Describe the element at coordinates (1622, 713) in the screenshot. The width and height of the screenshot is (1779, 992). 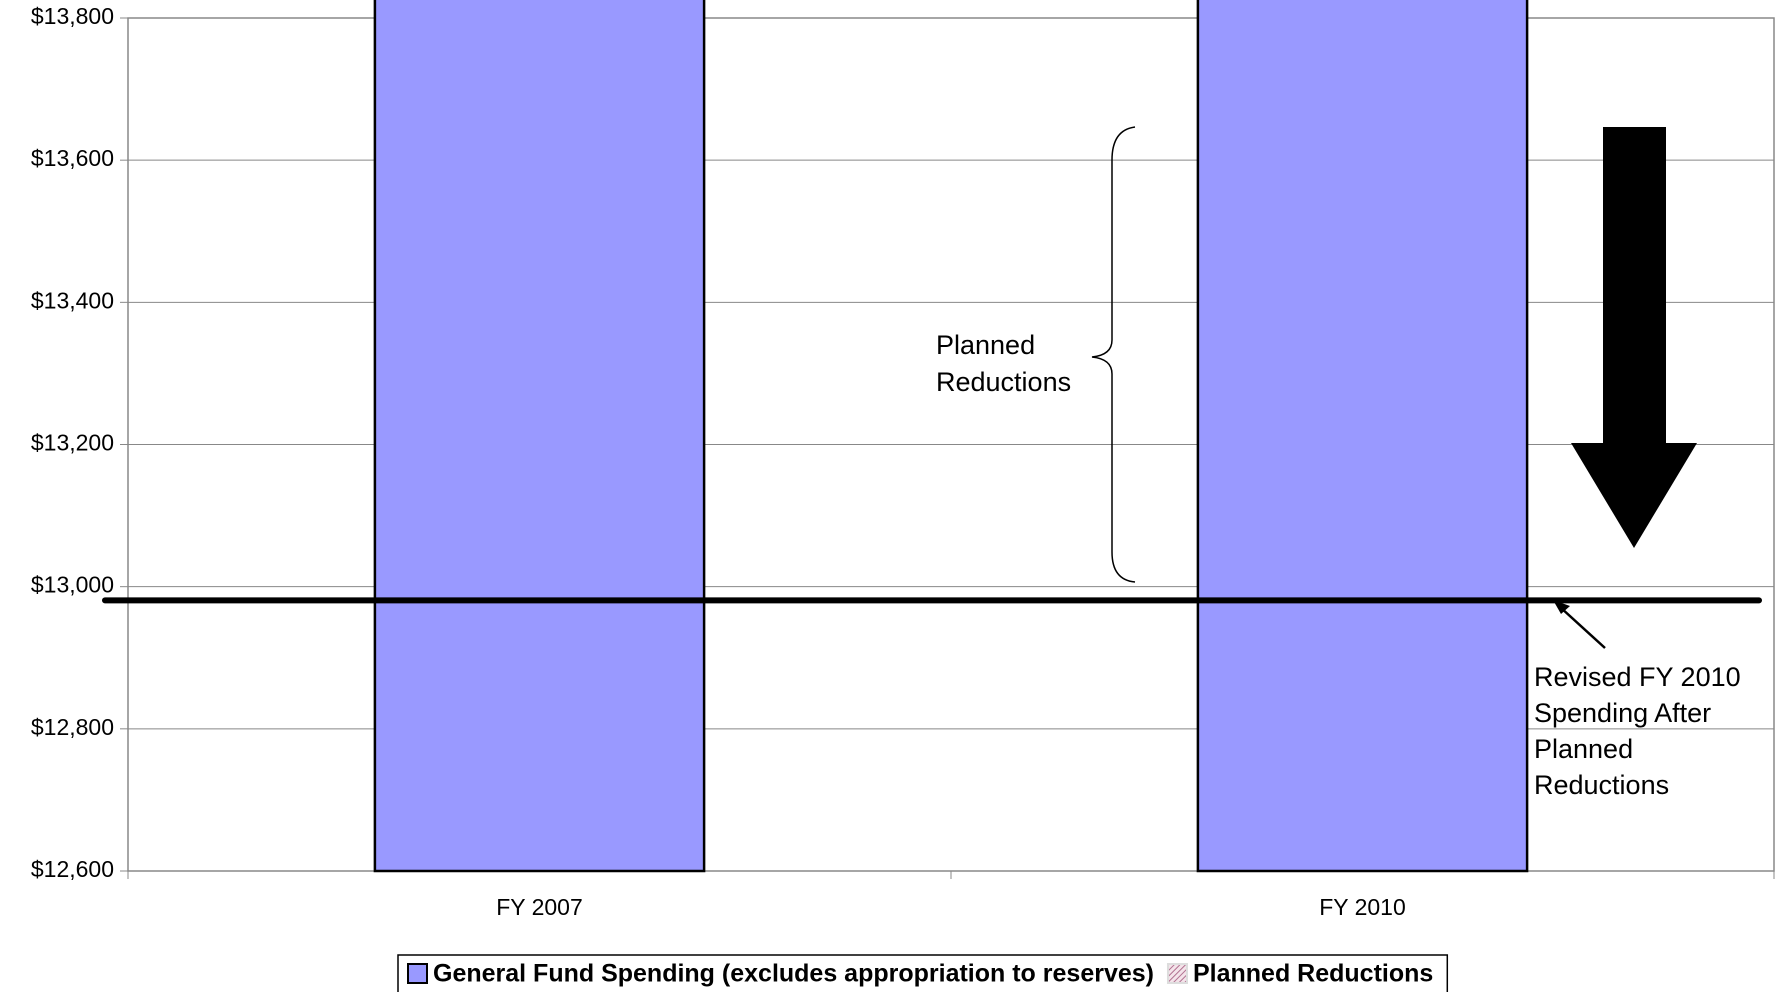
I see `annotation: Spending After` at that location.